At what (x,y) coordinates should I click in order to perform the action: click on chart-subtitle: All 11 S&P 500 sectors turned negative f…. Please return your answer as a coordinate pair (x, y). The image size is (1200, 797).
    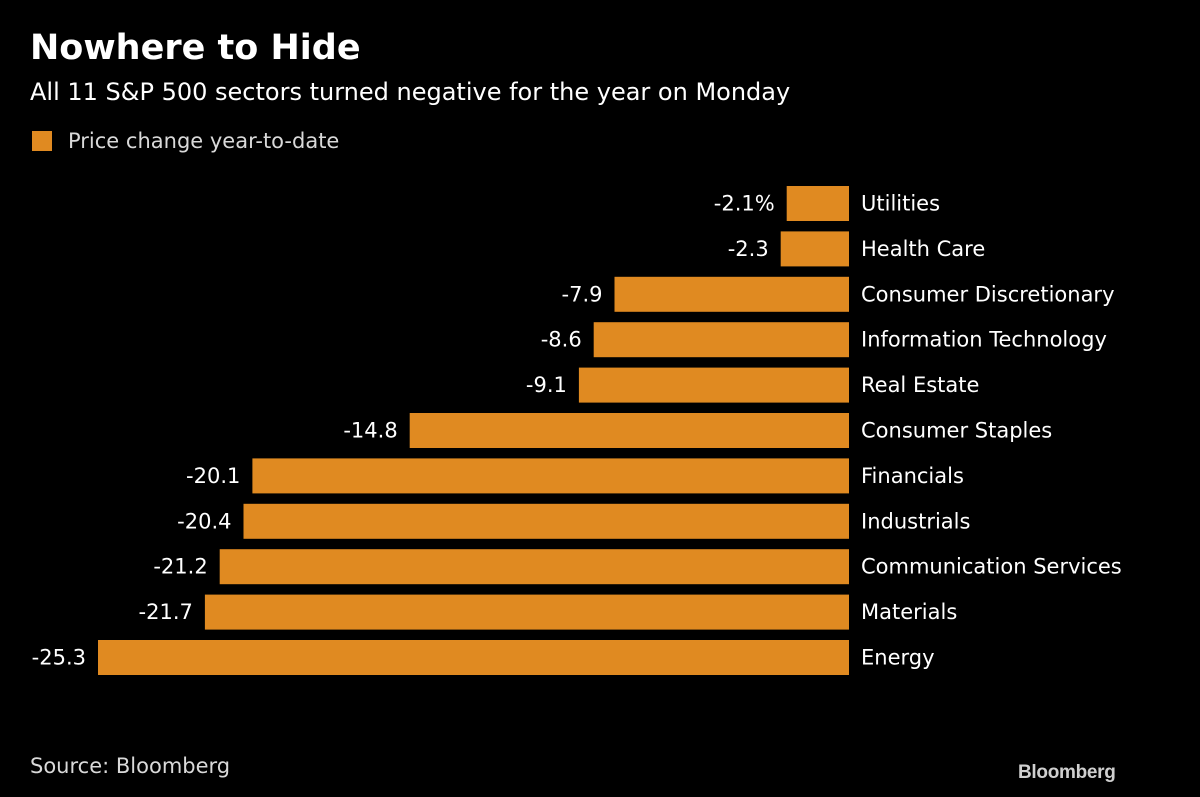
    Looking at the image, I should click on (410, 92).